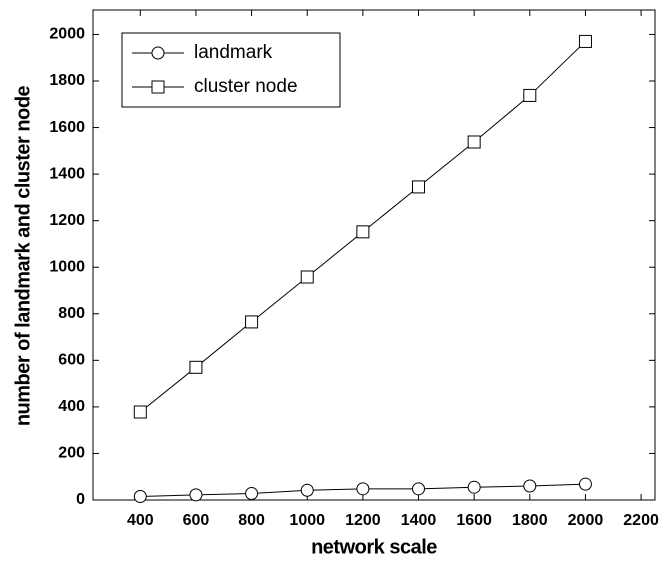  I want to click on y-axis-label: number of landmark and cluster node, so click(23, 255).